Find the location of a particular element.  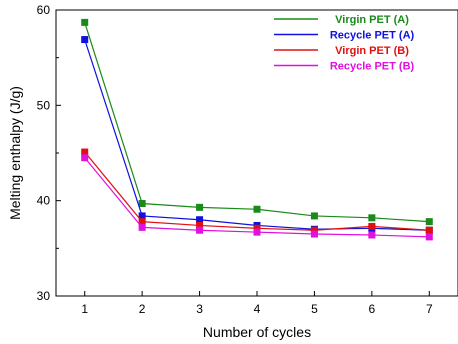

y-tick-label: 40 is located at coordinates (44, 201).